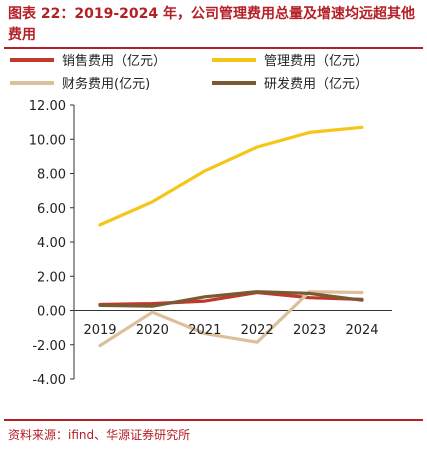 The image size is (427, 449). Describe the element at coordinates (51, 209) in the screenshot. I see `y-tick-label: 6.00` at that location.